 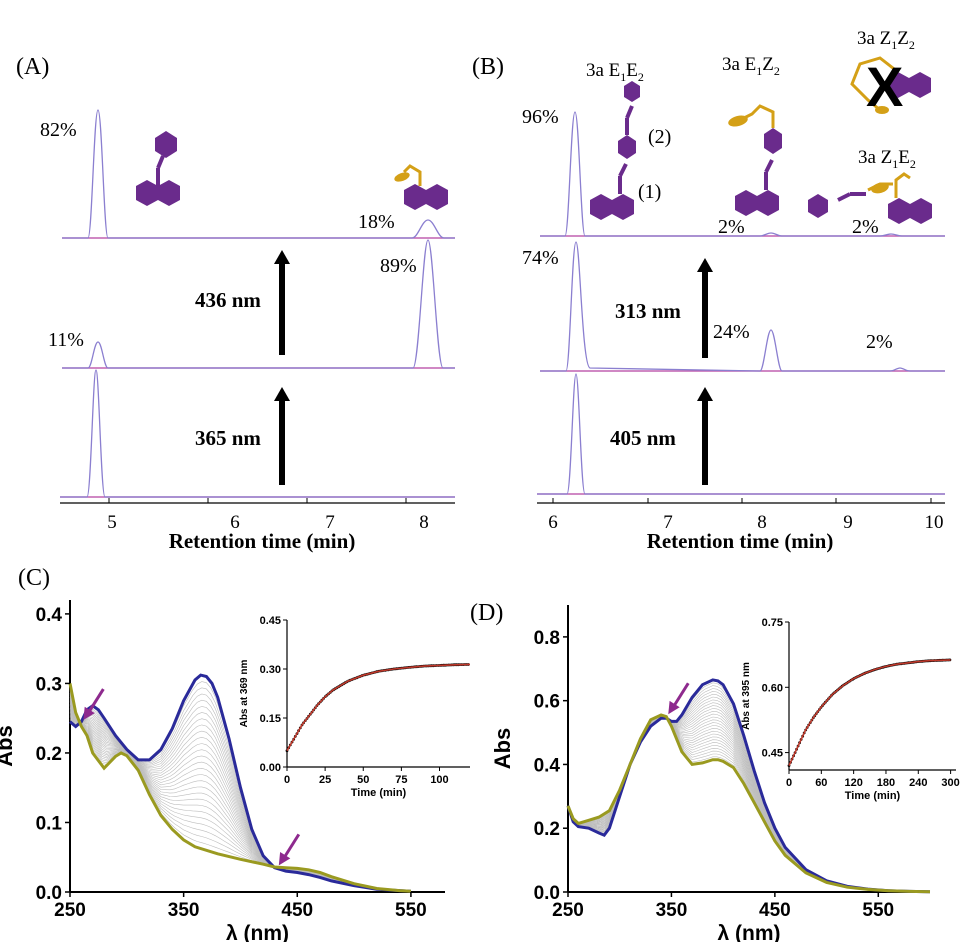 I want to click on inset-c-y-tick-label: 0.30, so click(x=270, y=670).